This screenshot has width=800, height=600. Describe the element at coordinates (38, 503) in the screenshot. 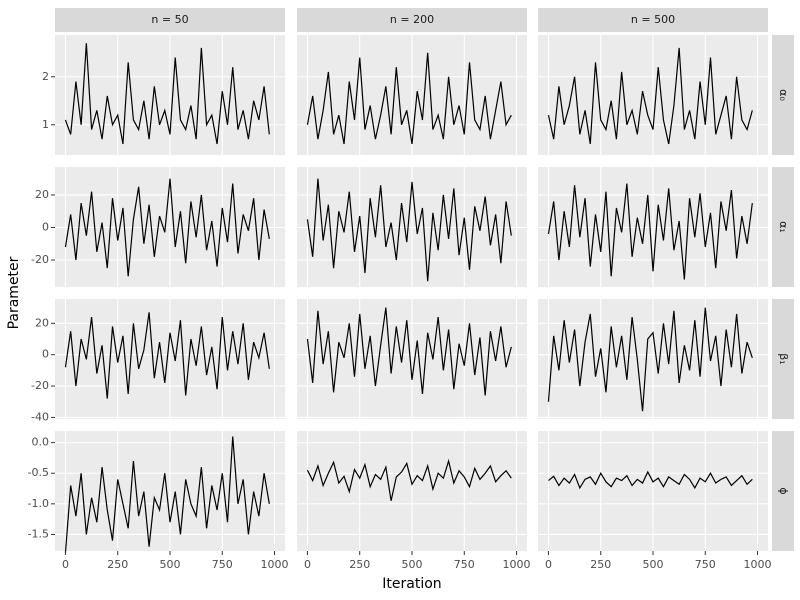

I see `y-tick-label: -1.0` at that location.